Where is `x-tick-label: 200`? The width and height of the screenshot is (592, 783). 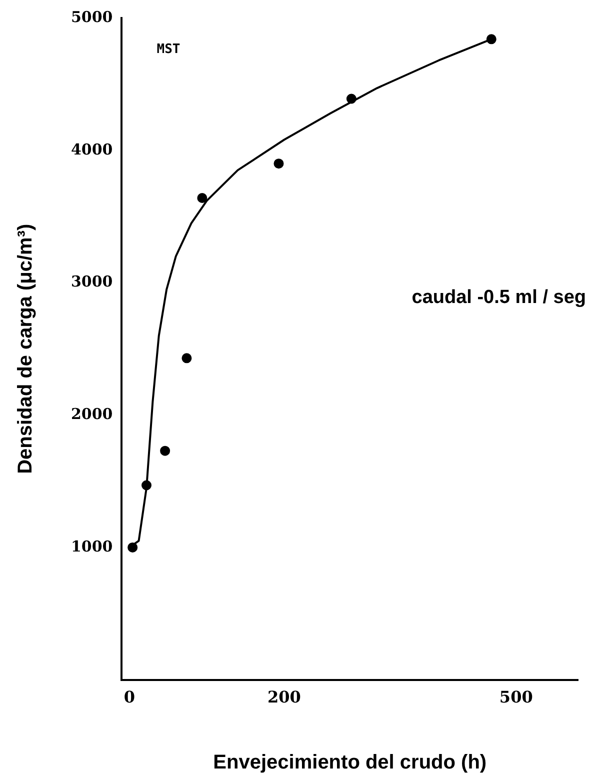
x-tick-label: 200 is located at coordinates (284, 697).